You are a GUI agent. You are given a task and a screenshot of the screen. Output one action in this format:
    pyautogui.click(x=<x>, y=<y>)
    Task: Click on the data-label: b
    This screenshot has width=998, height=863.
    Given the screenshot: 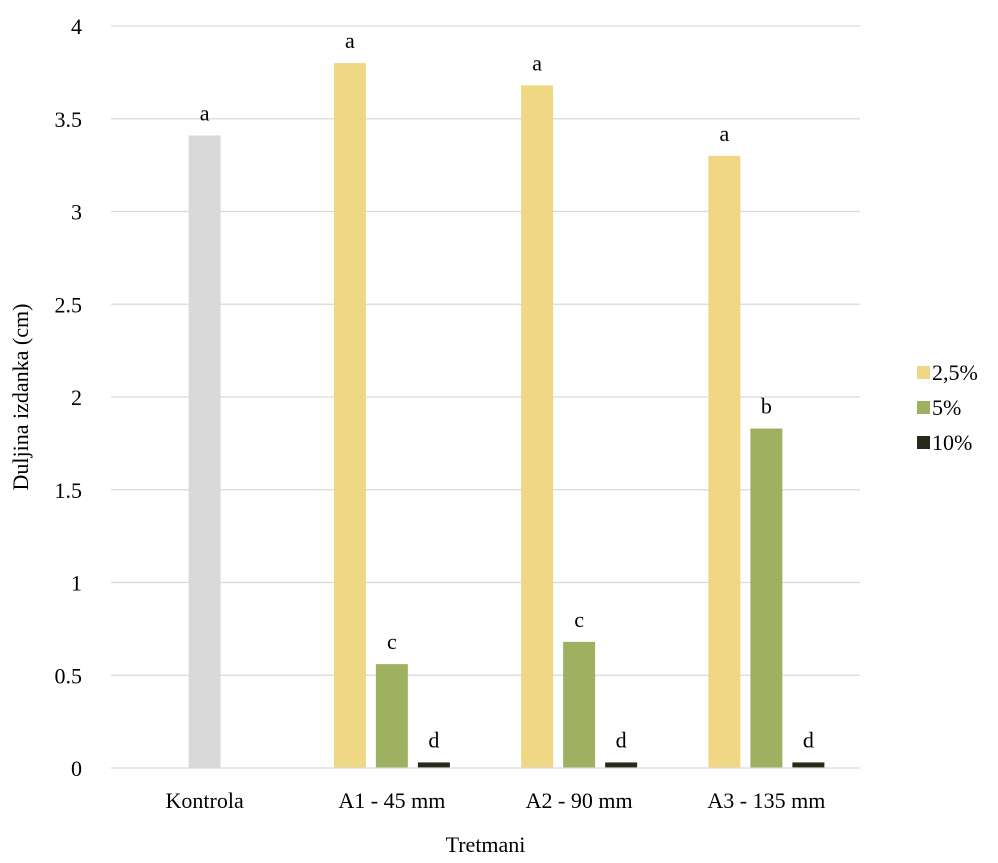 What is the action you would take?
    pyautogui.click(x=766, y=406)
    